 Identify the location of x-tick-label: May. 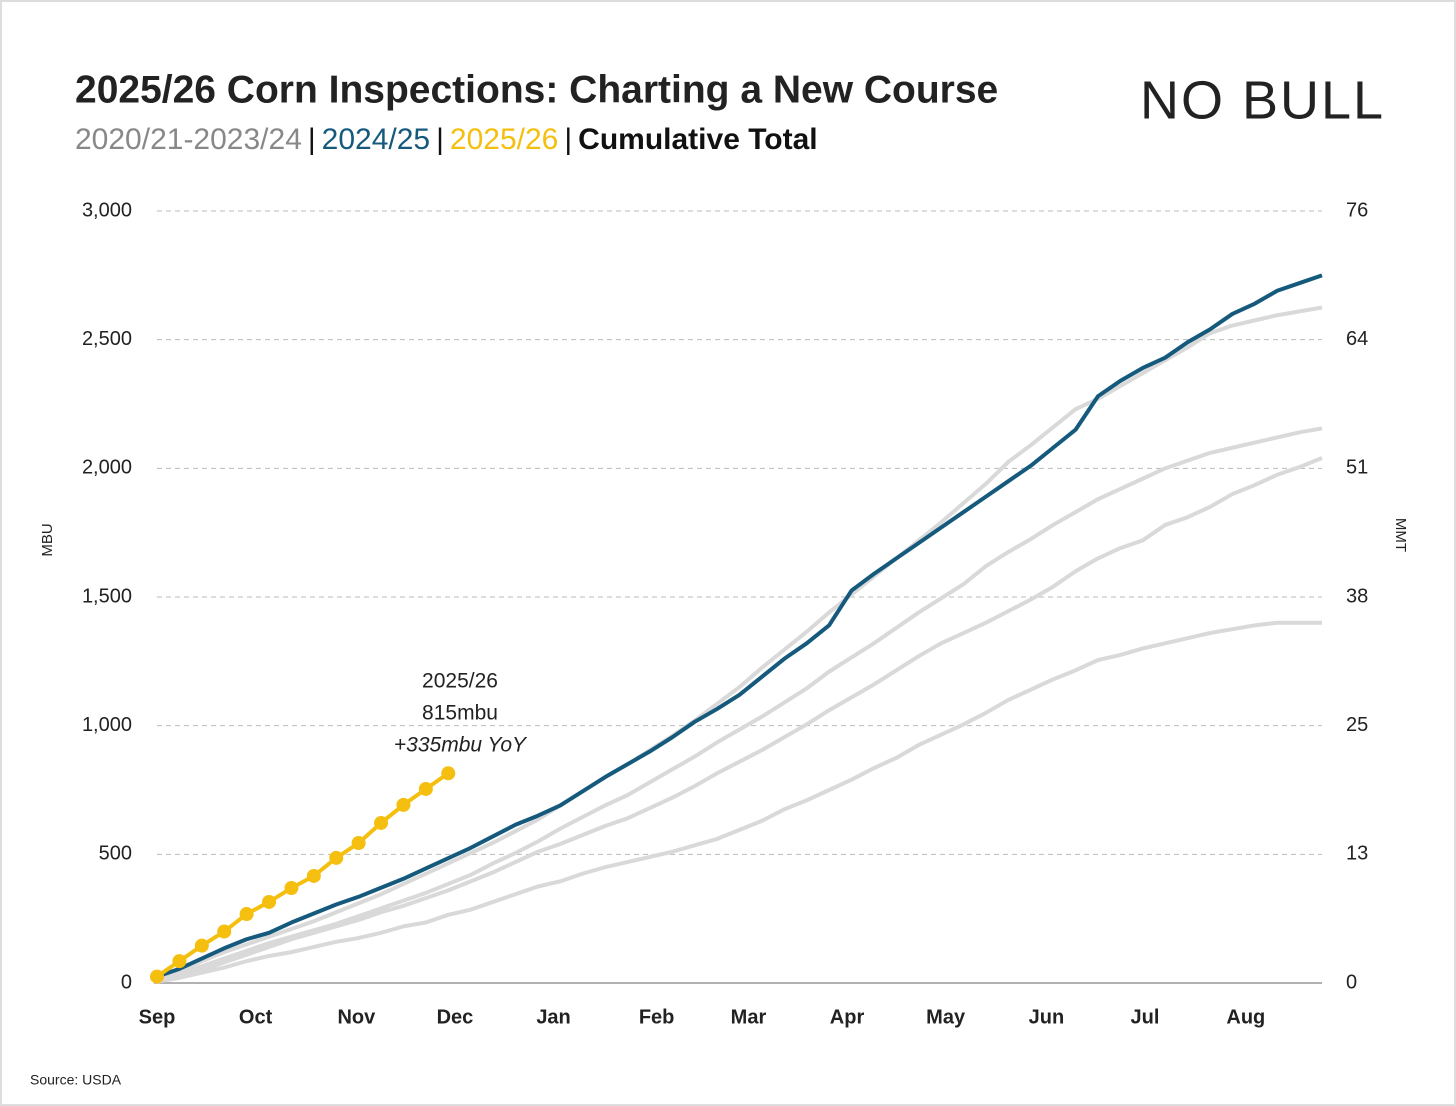
(946, 1017).